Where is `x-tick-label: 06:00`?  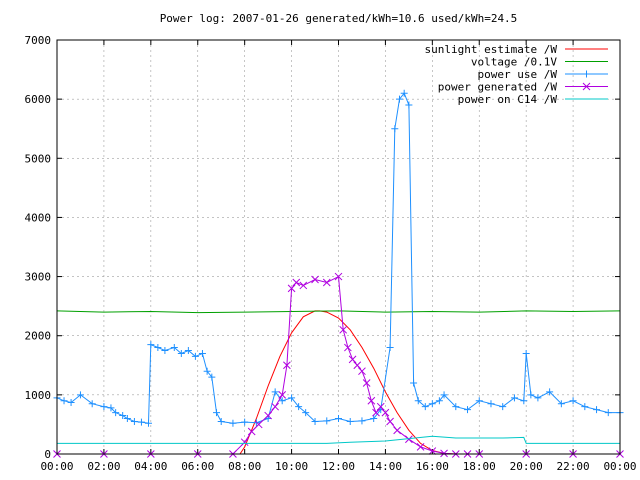 x-tick-label: 06:00 is located at coordinates (197, 466).